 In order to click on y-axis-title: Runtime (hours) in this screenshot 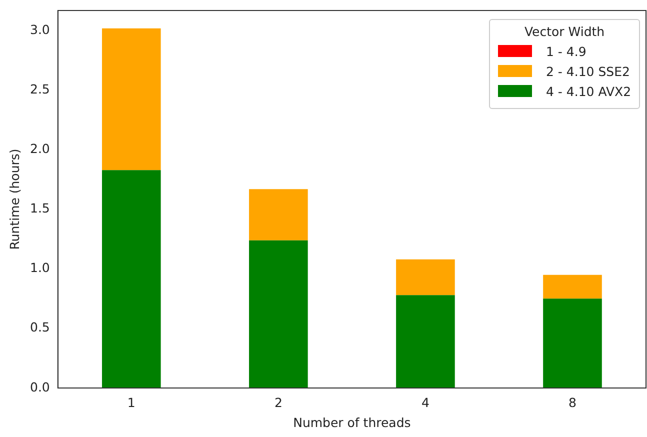, I will do `click(14, 199)`.